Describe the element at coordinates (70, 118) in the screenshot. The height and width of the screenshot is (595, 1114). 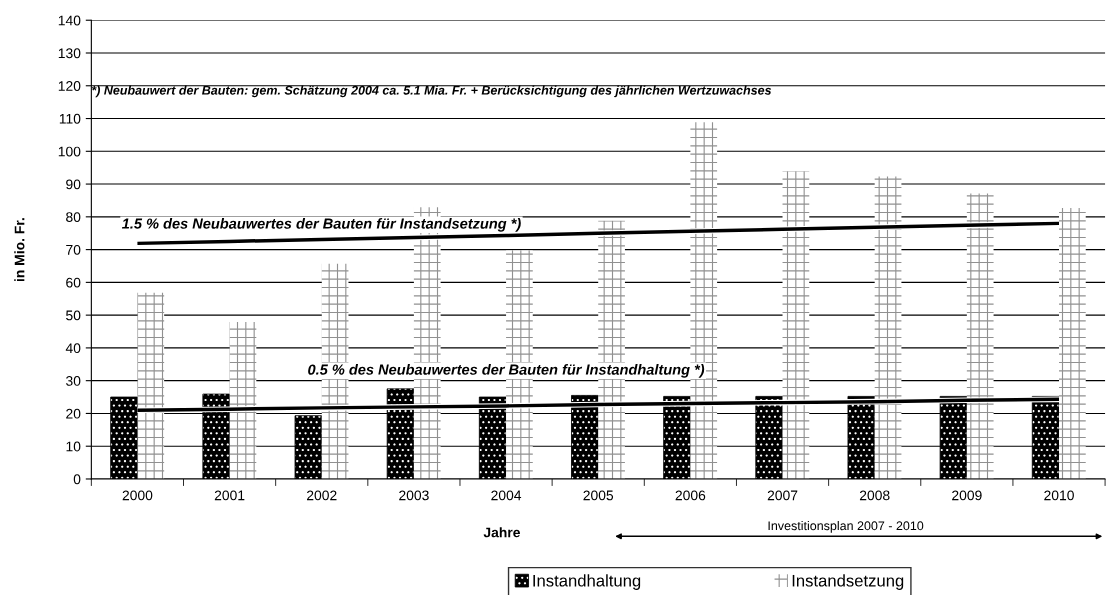
I see `y-tick-label: 110` at that location.